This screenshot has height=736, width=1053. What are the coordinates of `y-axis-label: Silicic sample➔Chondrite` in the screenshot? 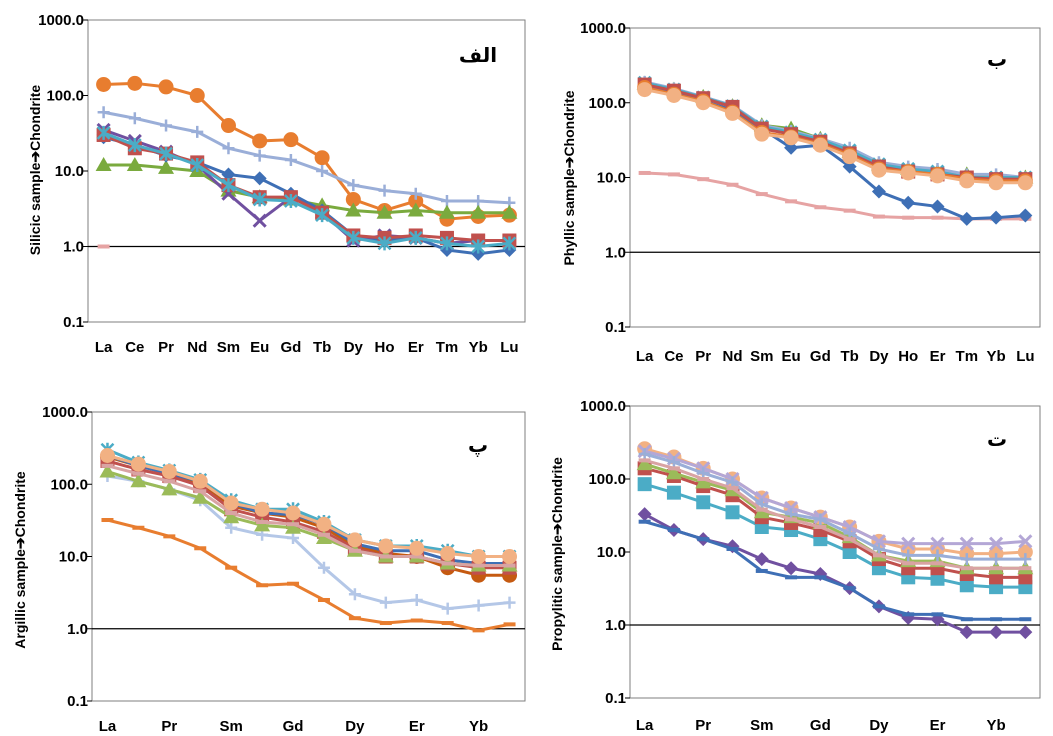 It's located at (35, 170).